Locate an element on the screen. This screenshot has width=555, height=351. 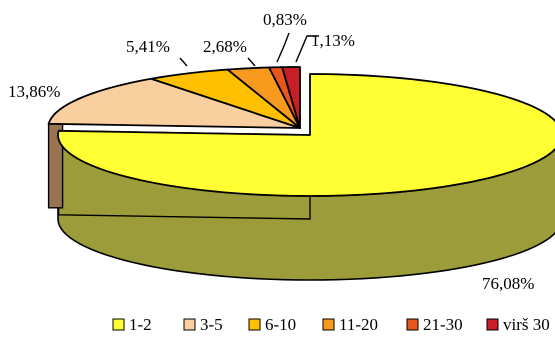
legend-label-1-2: 1-2 is located at coordinates (140, 324).